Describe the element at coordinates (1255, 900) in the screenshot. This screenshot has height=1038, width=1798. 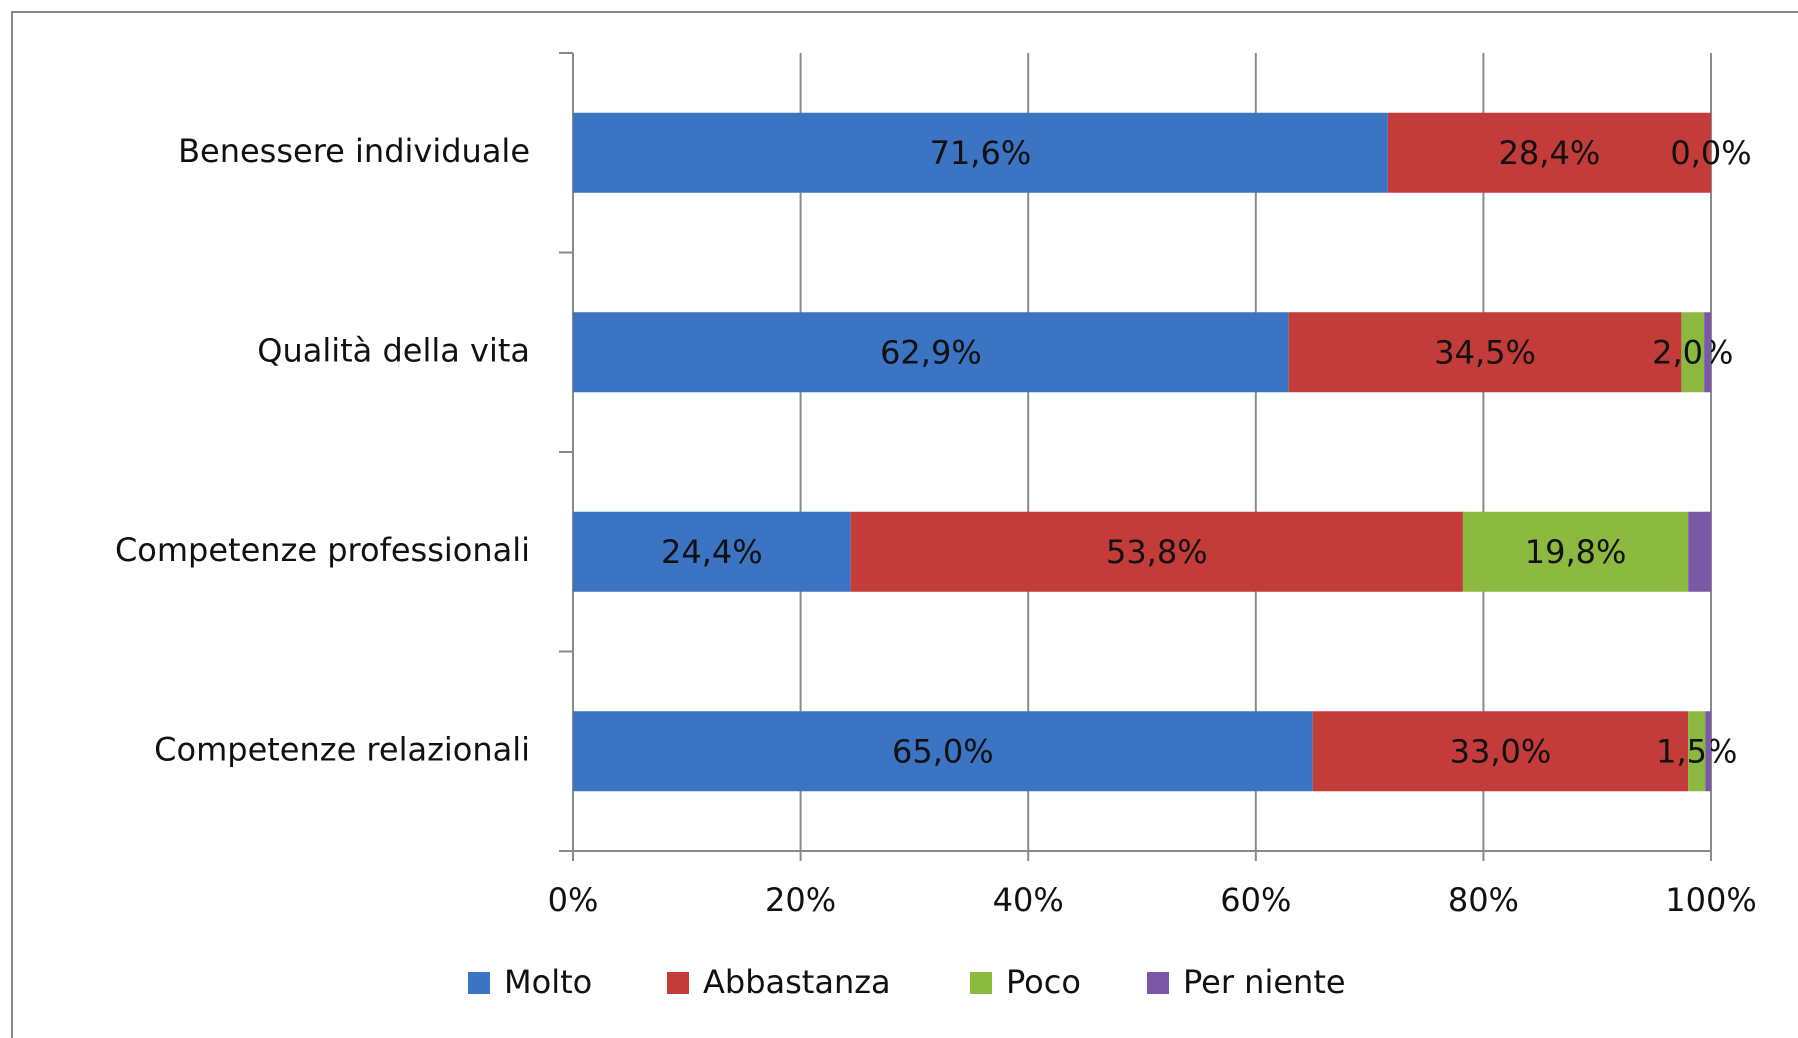
I see `x-tick-label: 60%` at that location.